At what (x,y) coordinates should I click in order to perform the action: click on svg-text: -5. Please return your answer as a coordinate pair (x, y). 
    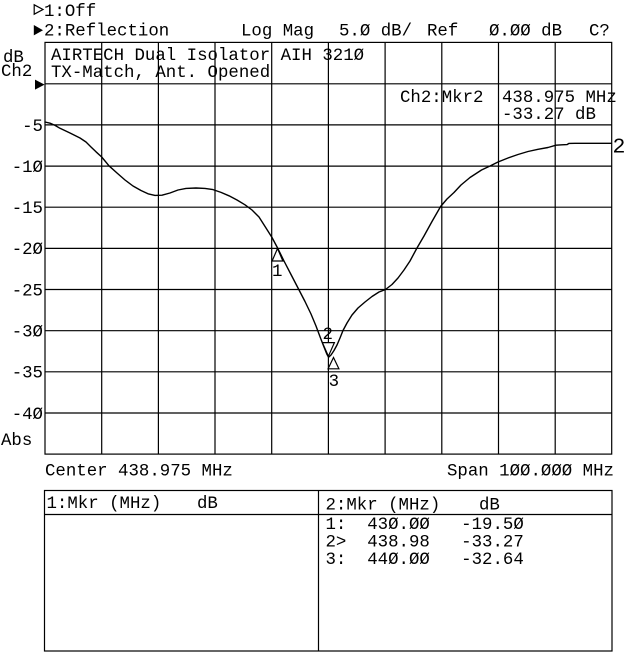
    Looking at the image, I should click on (32, 127).